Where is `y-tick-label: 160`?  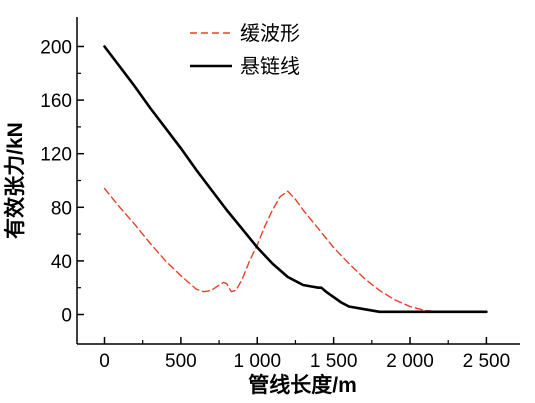 y-tick-label: 160 is located at coordinates (56, 101).